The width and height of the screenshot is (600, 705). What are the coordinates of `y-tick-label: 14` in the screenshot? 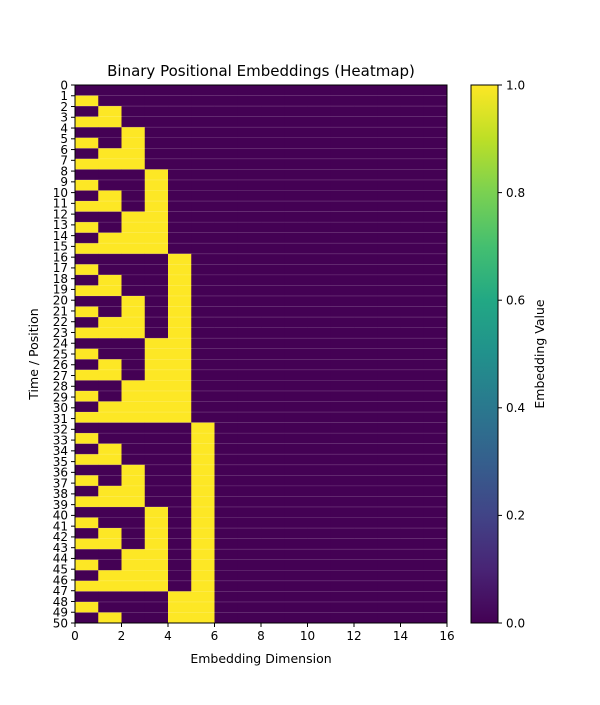 It's located at (60, 236).